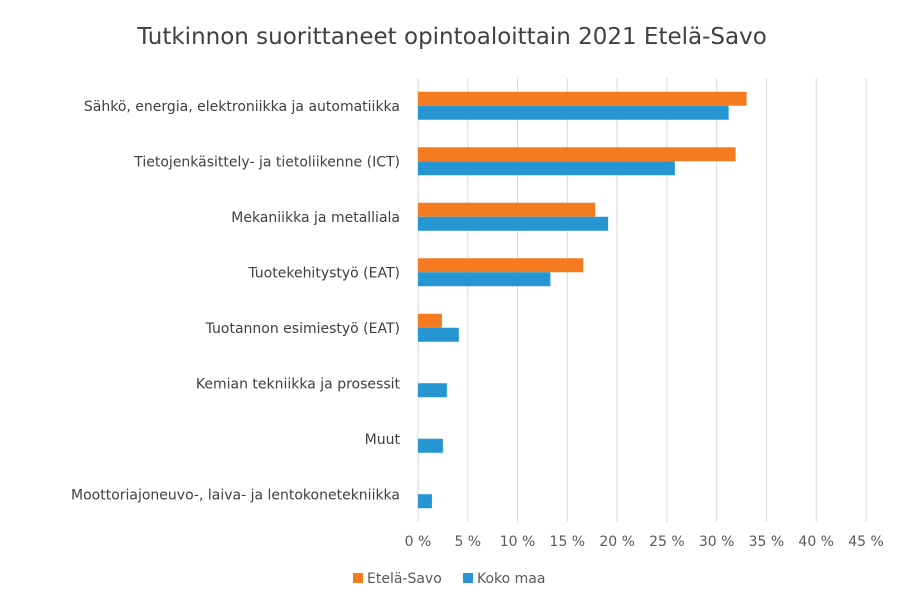 The image size is (905, 612). I want to click on category-label-3: Tuotekehitystyö (EAT), so click(323, 273).